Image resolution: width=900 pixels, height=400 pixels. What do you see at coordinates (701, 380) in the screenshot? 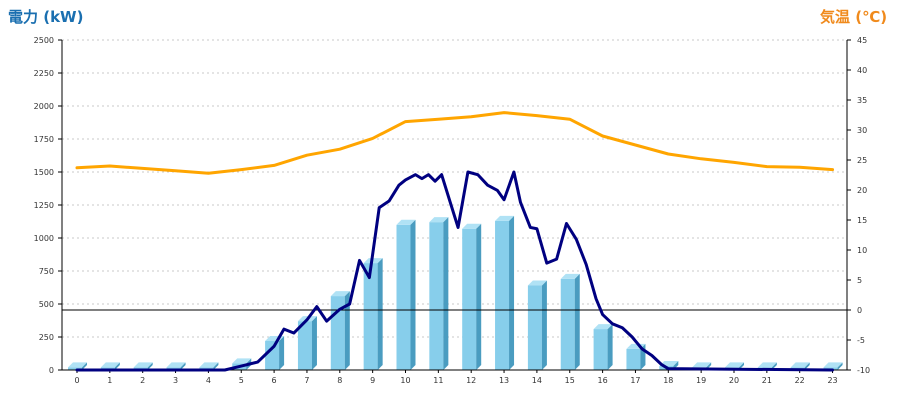
I see `x-tick-label: 19` at bounding box center [701, 380].